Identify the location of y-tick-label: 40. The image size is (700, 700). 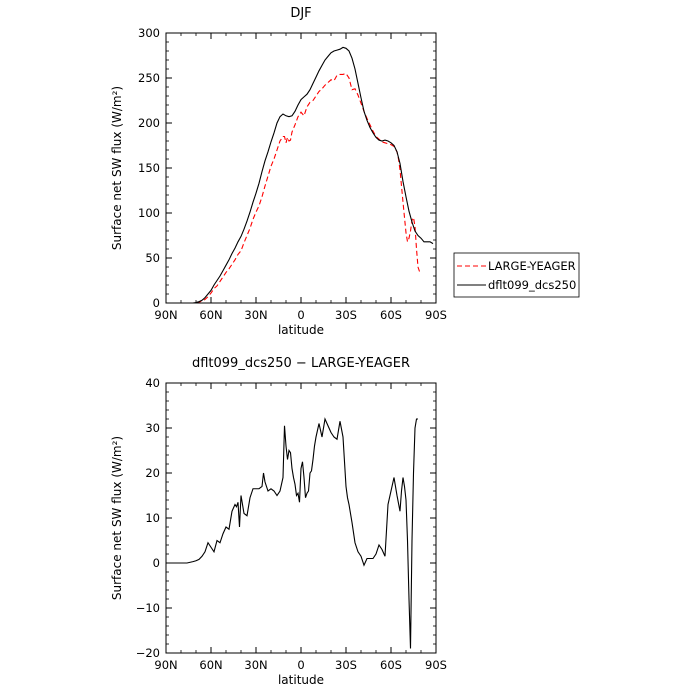
(152, 383).